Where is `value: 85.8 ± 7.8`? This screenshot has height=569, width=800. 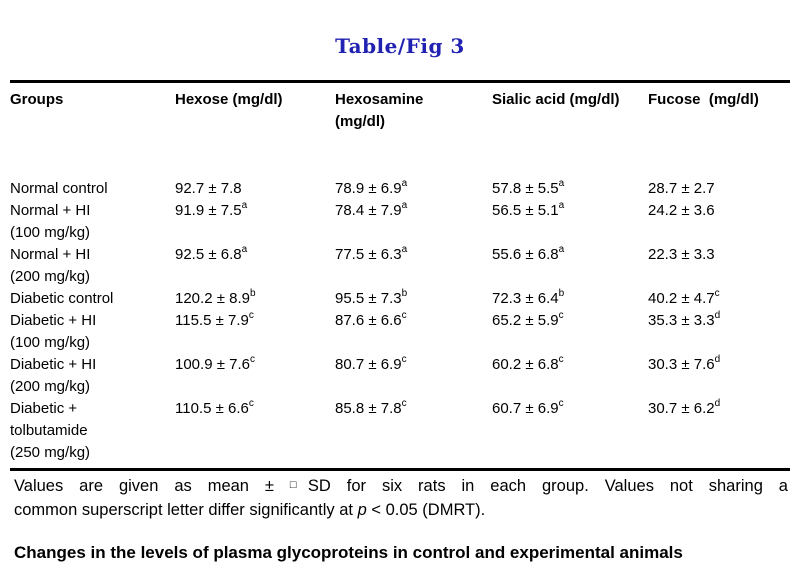
value: 85.8 ± 7.8 is located at coordinates (368, 408).